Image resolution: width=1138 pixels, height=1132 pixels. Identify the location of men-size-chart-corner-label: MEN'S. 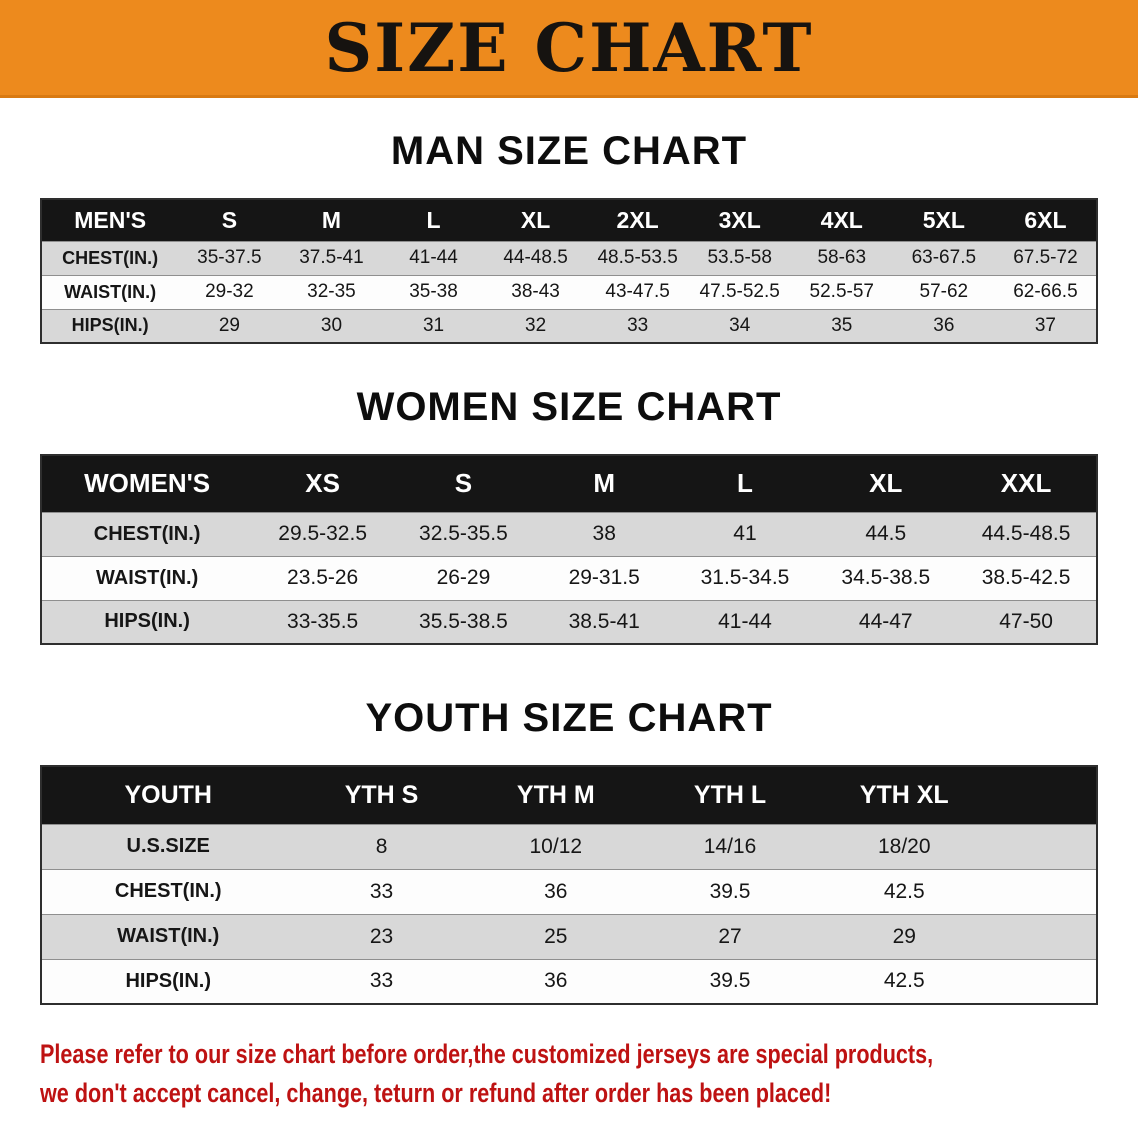
(110, 220).